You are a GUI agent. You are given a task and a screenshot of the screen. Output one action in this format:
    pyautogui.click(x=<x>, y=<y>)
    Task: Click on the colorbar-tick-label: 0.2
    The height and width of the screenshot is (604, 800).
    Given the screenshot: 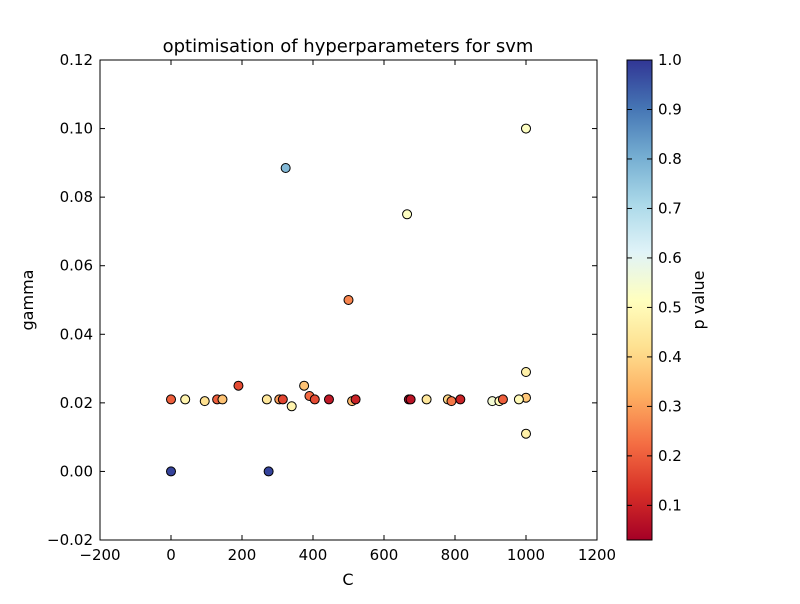 What is the action you would take?
    pyautogui.click(x=670, y=456)
    